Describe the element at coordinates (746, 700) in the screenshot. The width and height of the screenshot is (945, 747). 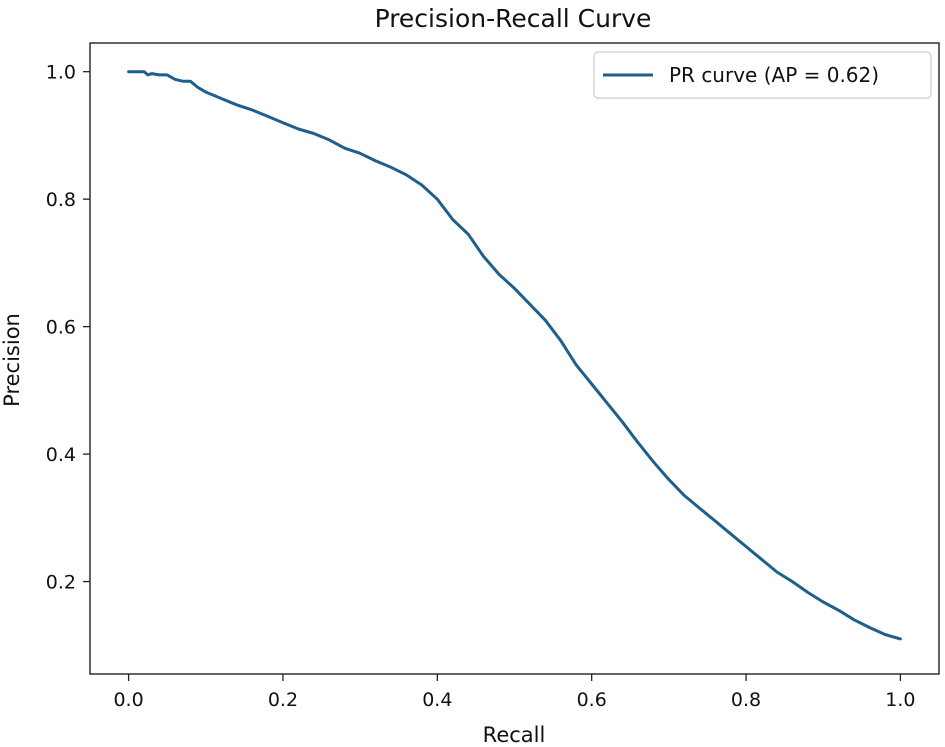
I see `x-tick-label: 0.8` at that location.